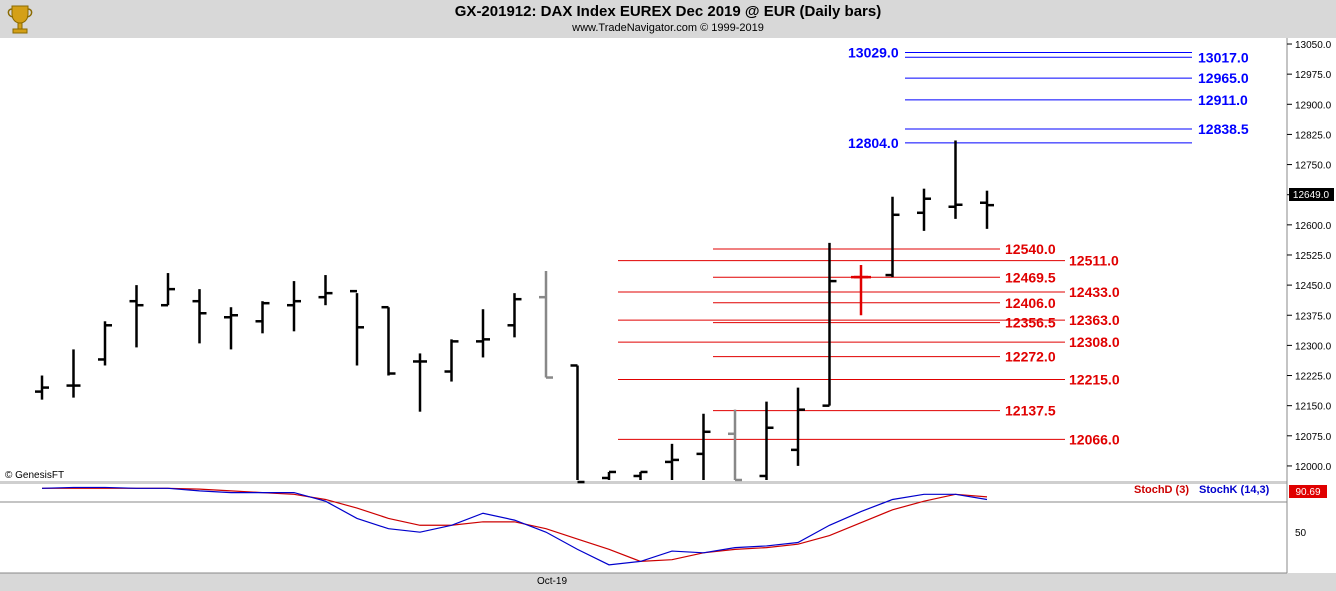 The image size is (1336, 591). Describe the element at coordinates (873, 143) in the screenshot. I see `blue-level-label: 12804.0` at that location.